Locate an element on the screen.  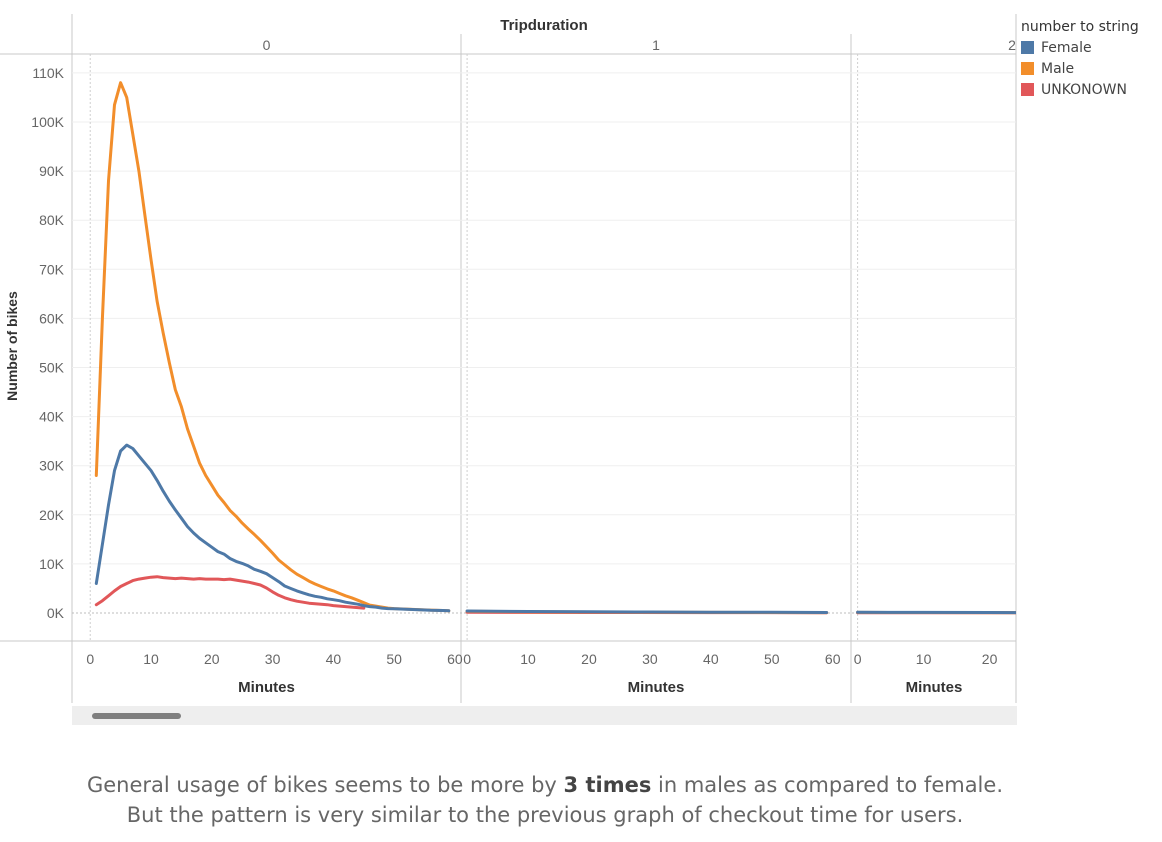
y-tick-label: 50K is located at coordinates (52, 368).